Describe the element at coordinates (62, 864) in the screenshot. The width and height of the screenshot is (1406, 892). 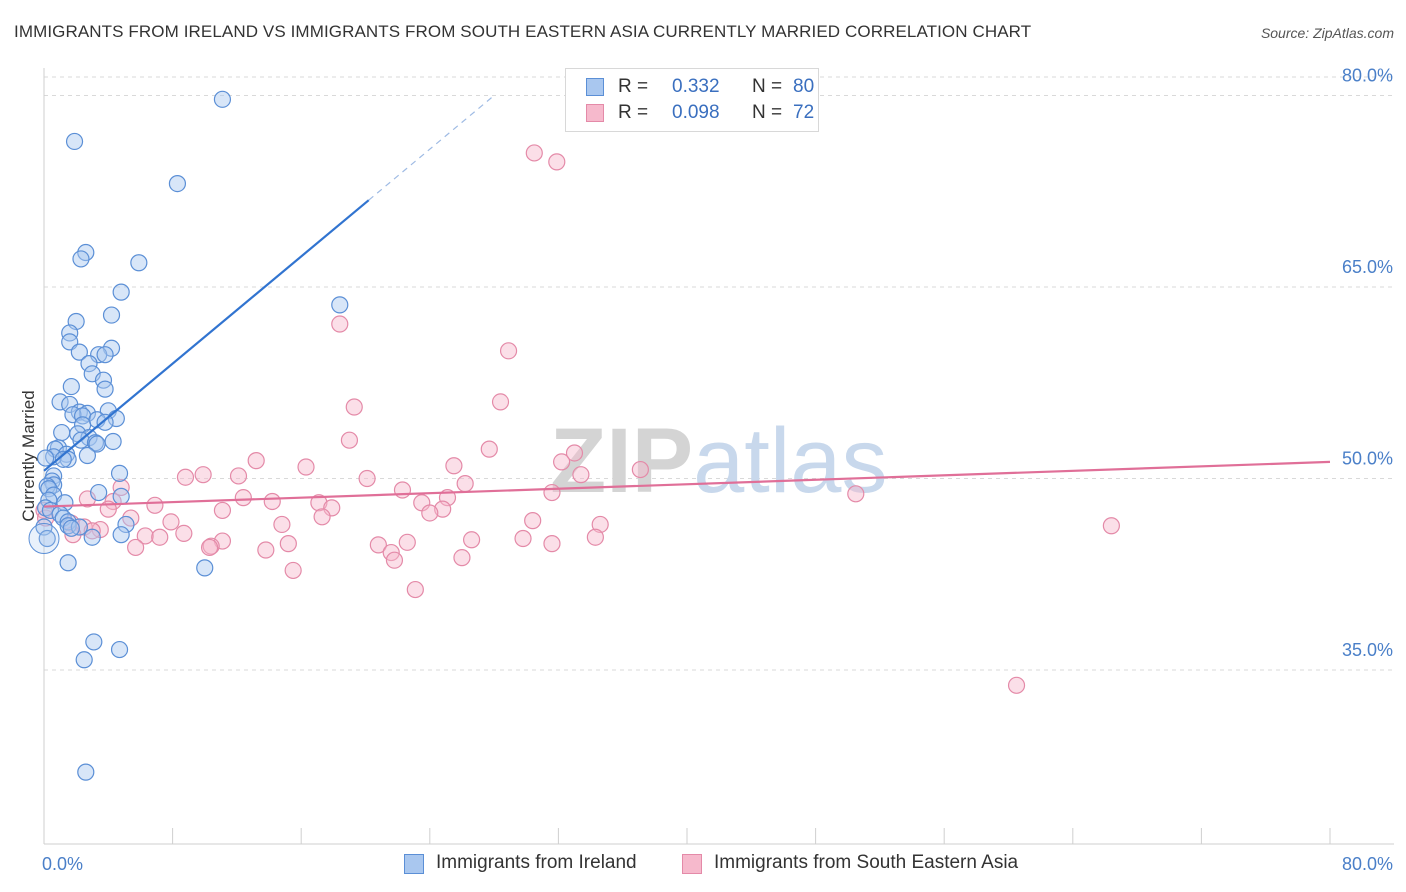
I see `x-tick-label-min: 0.0%` at that location.